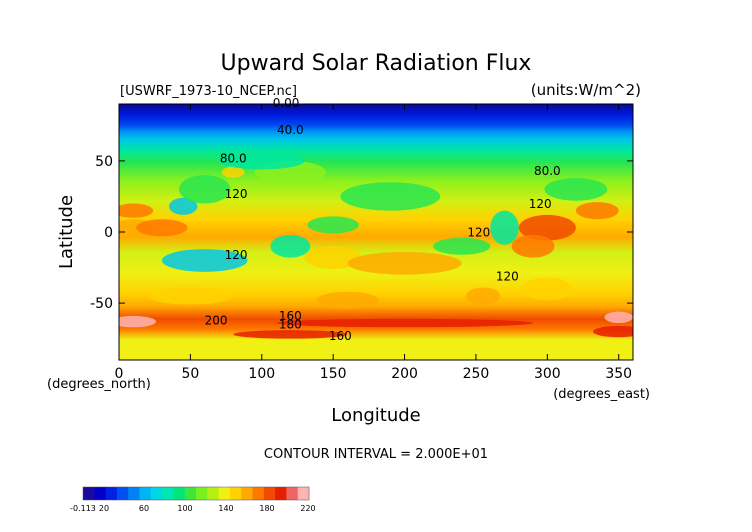 Image resolution: width=752 pixels, height=532 pixels. What do you see at coordinates (104, 162) in the screenshot?
I see `y-tick-label-2: 50` at bounding box center [104, 162].